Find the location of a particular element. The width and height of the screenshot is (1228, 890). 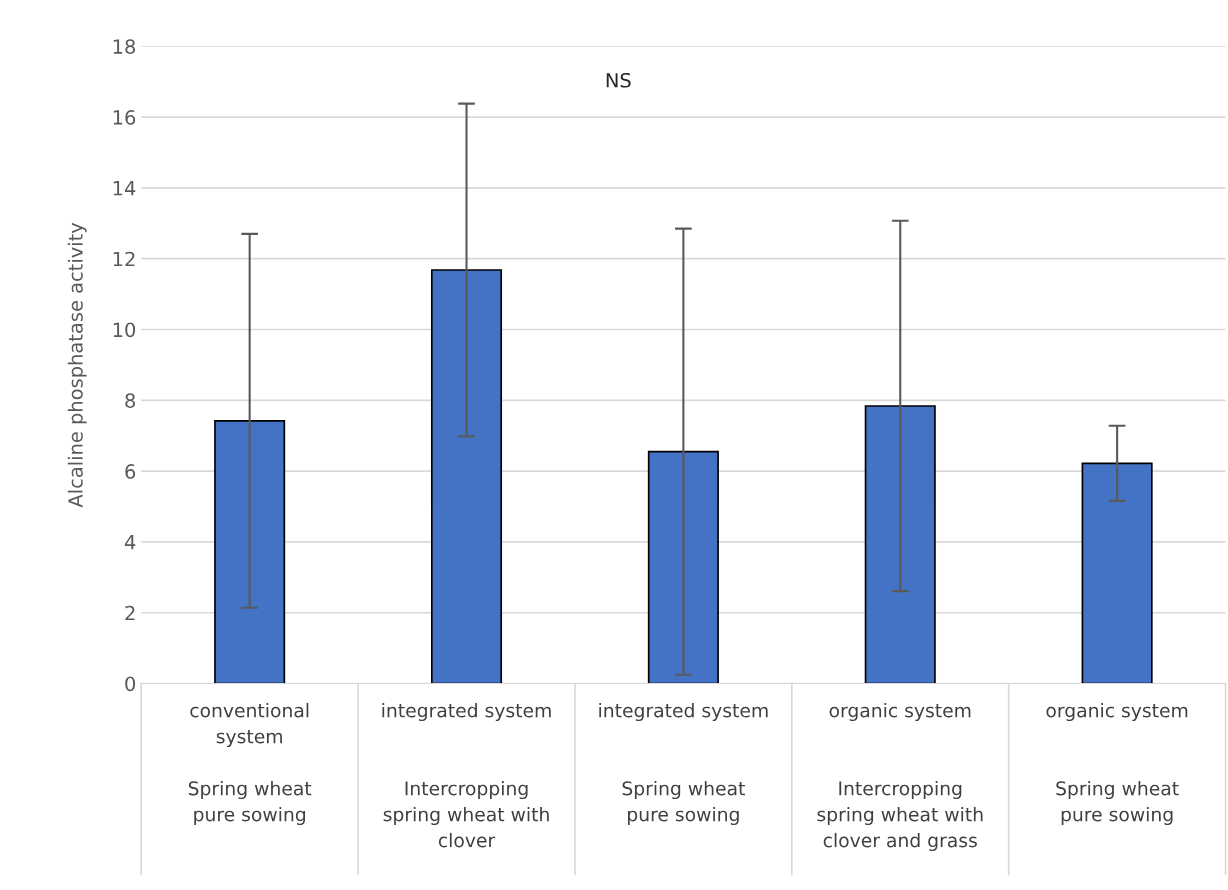

category-label: organic system Spring wheat pure sowing is located at coordinates (1117, 764).